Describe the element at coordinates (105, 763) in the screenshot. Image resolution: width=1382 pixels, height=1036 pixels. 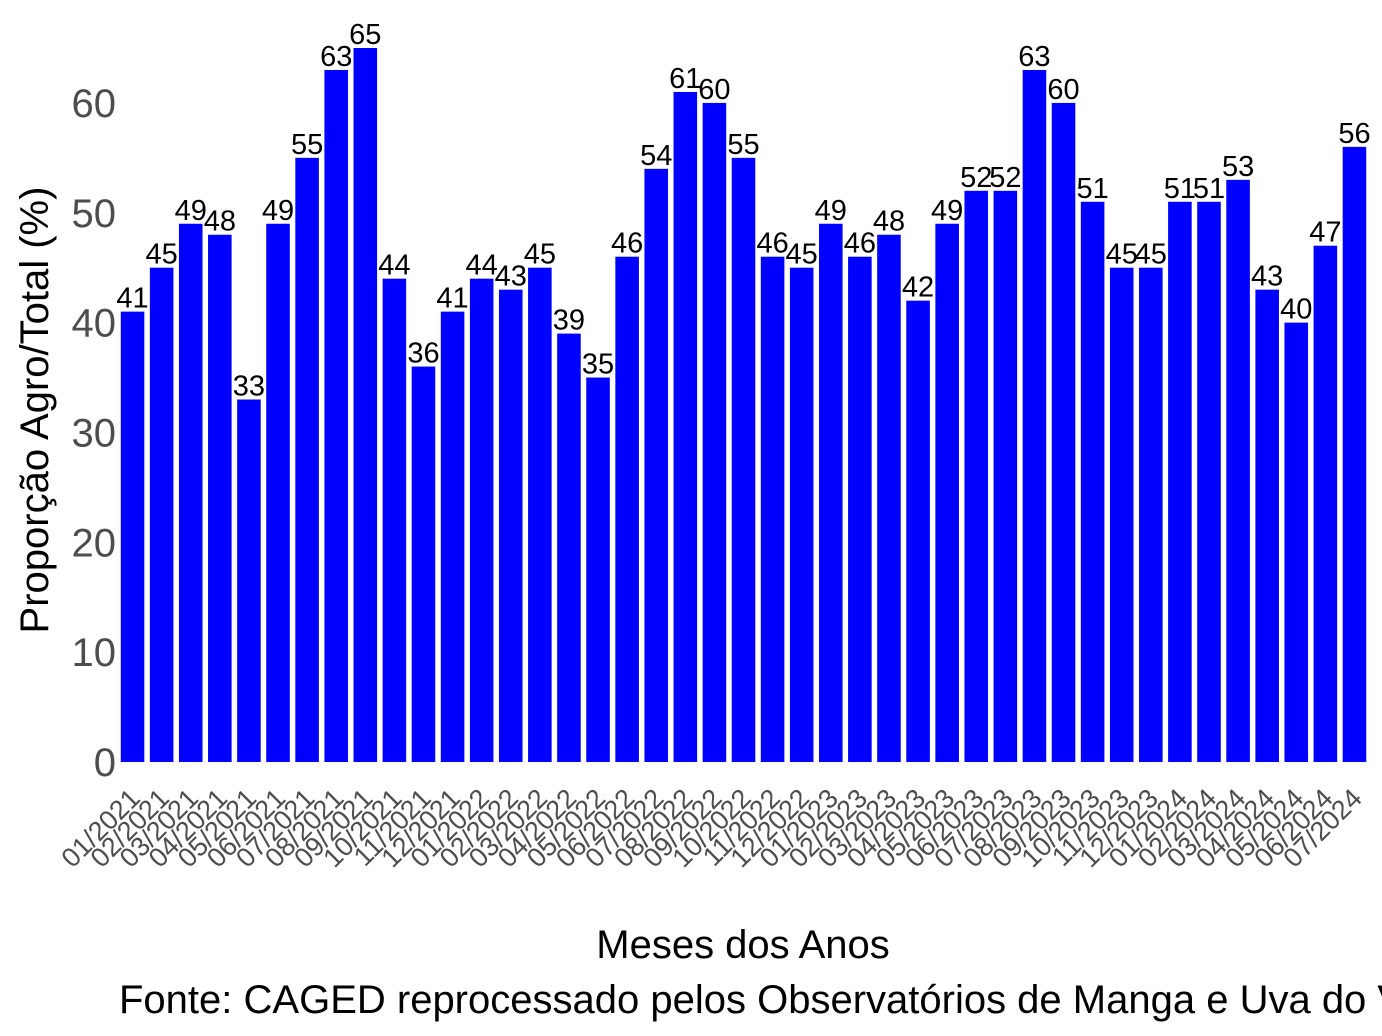
I see `y-tick-label: 0` at that location.